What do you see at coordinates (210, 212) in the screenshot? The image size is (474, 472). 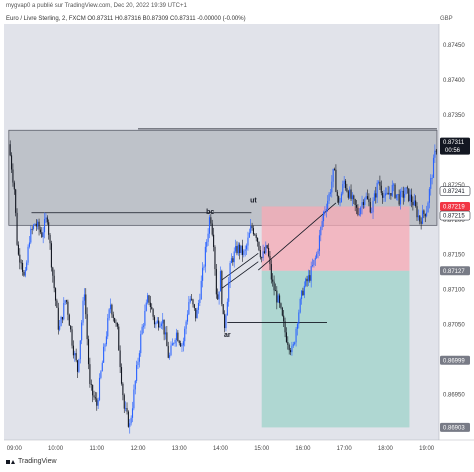 I see `annotation-bc: bc` at bounding box center [210, 212].